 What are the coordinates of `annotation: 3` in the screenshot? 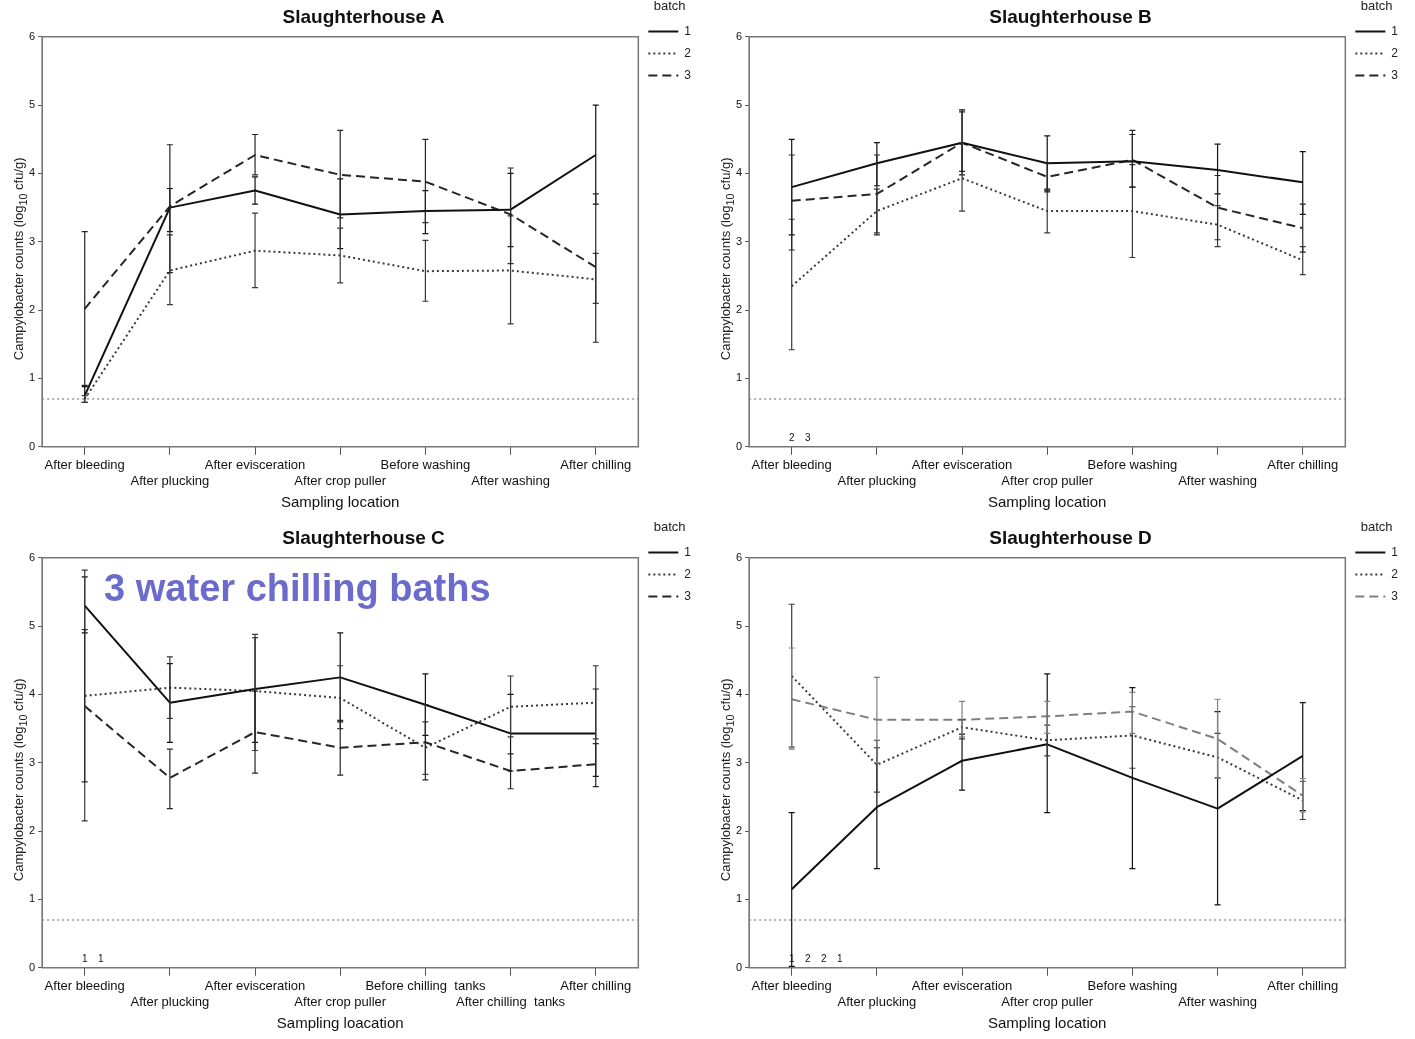 It's located at (807, 437).